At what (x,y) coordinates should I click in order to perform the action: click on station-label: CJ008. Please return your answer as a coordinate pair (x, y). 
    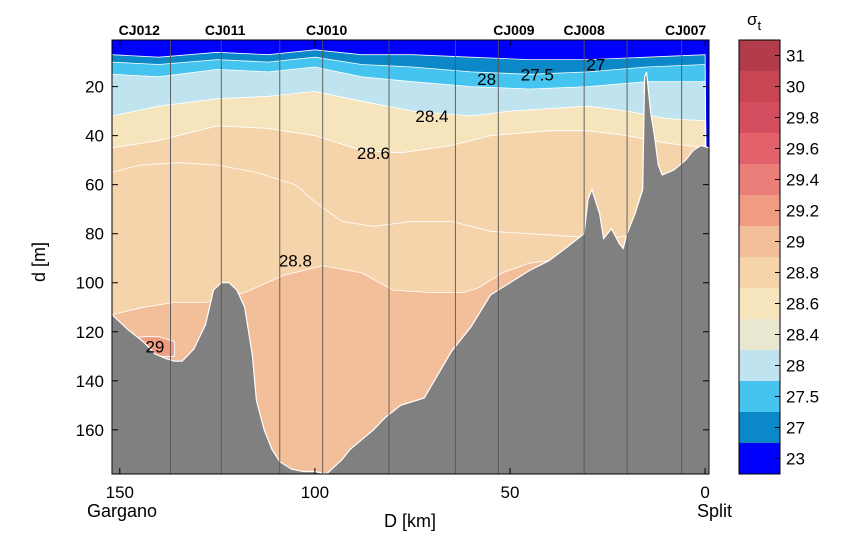
    Looking at the image, I should click on (584, 30).